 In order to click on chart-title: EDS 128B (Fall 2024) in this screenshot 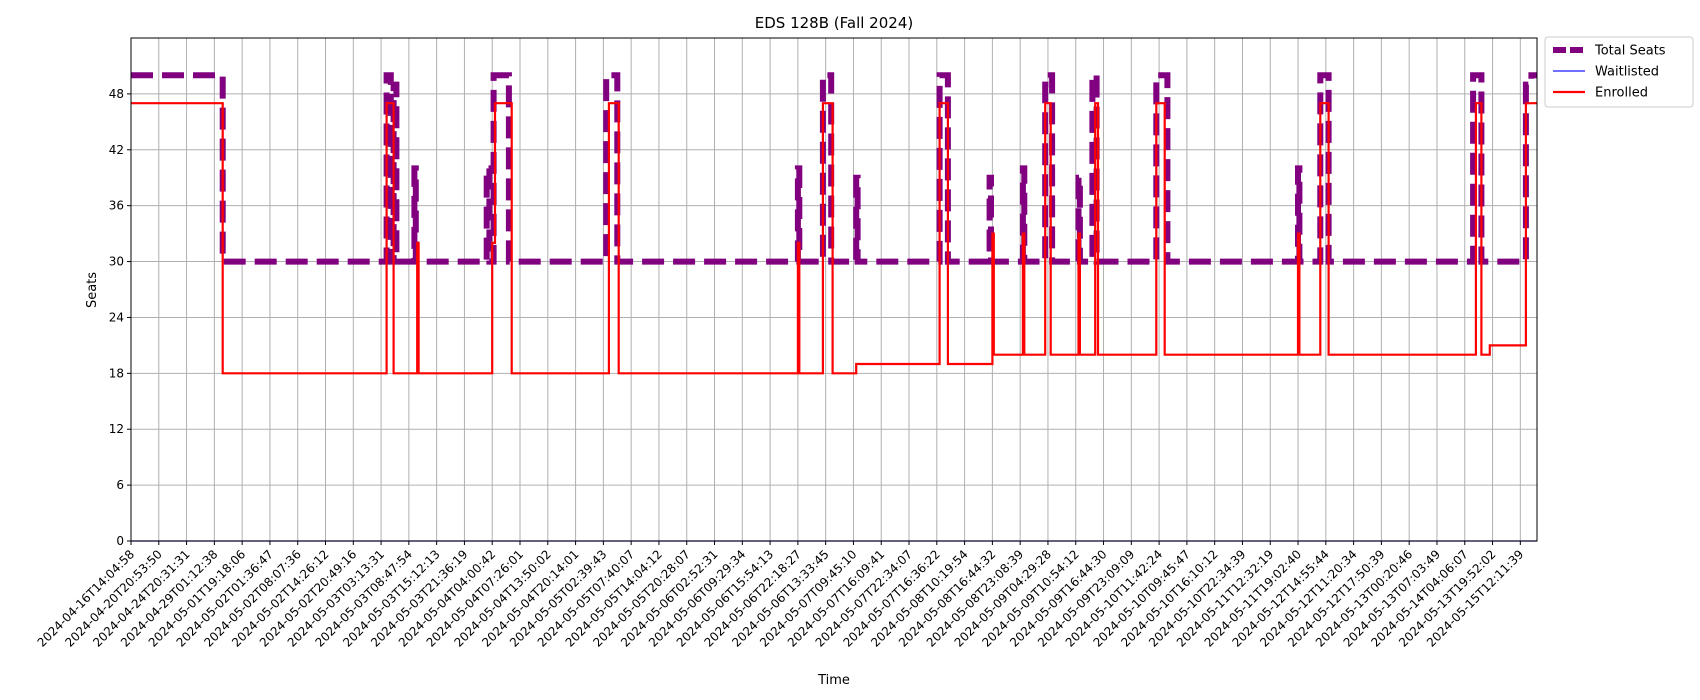, I will do `click(834, 23)`.